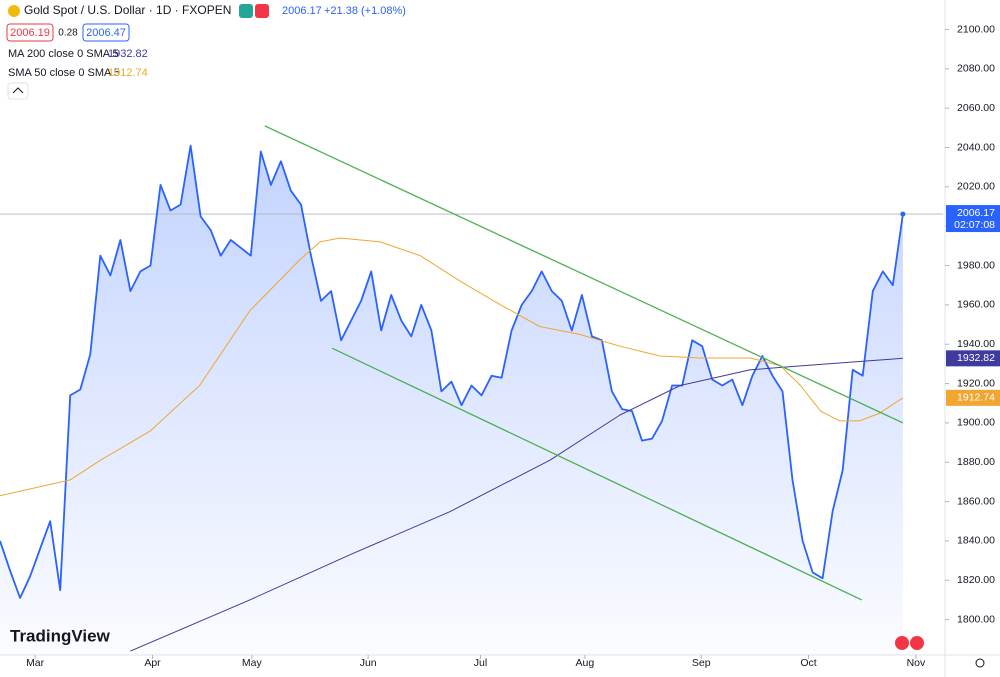  Describe the element at coordinates (980, 663) in the screenshot. I see `settings-icon` at that location.